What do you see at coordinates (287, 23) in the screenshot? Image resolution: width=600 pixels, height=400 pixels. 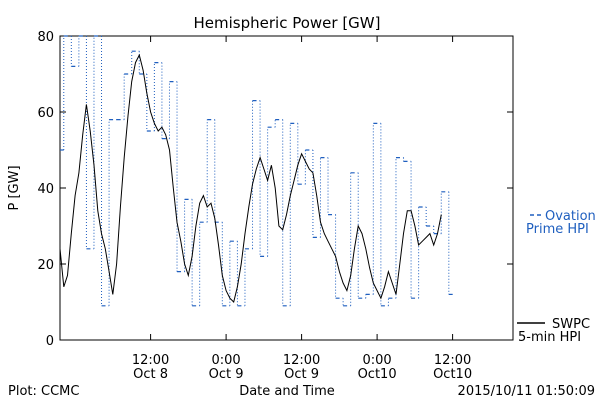 I see `chart-title: Hemispheric Power [GW]` at bounding box center [287, 23].